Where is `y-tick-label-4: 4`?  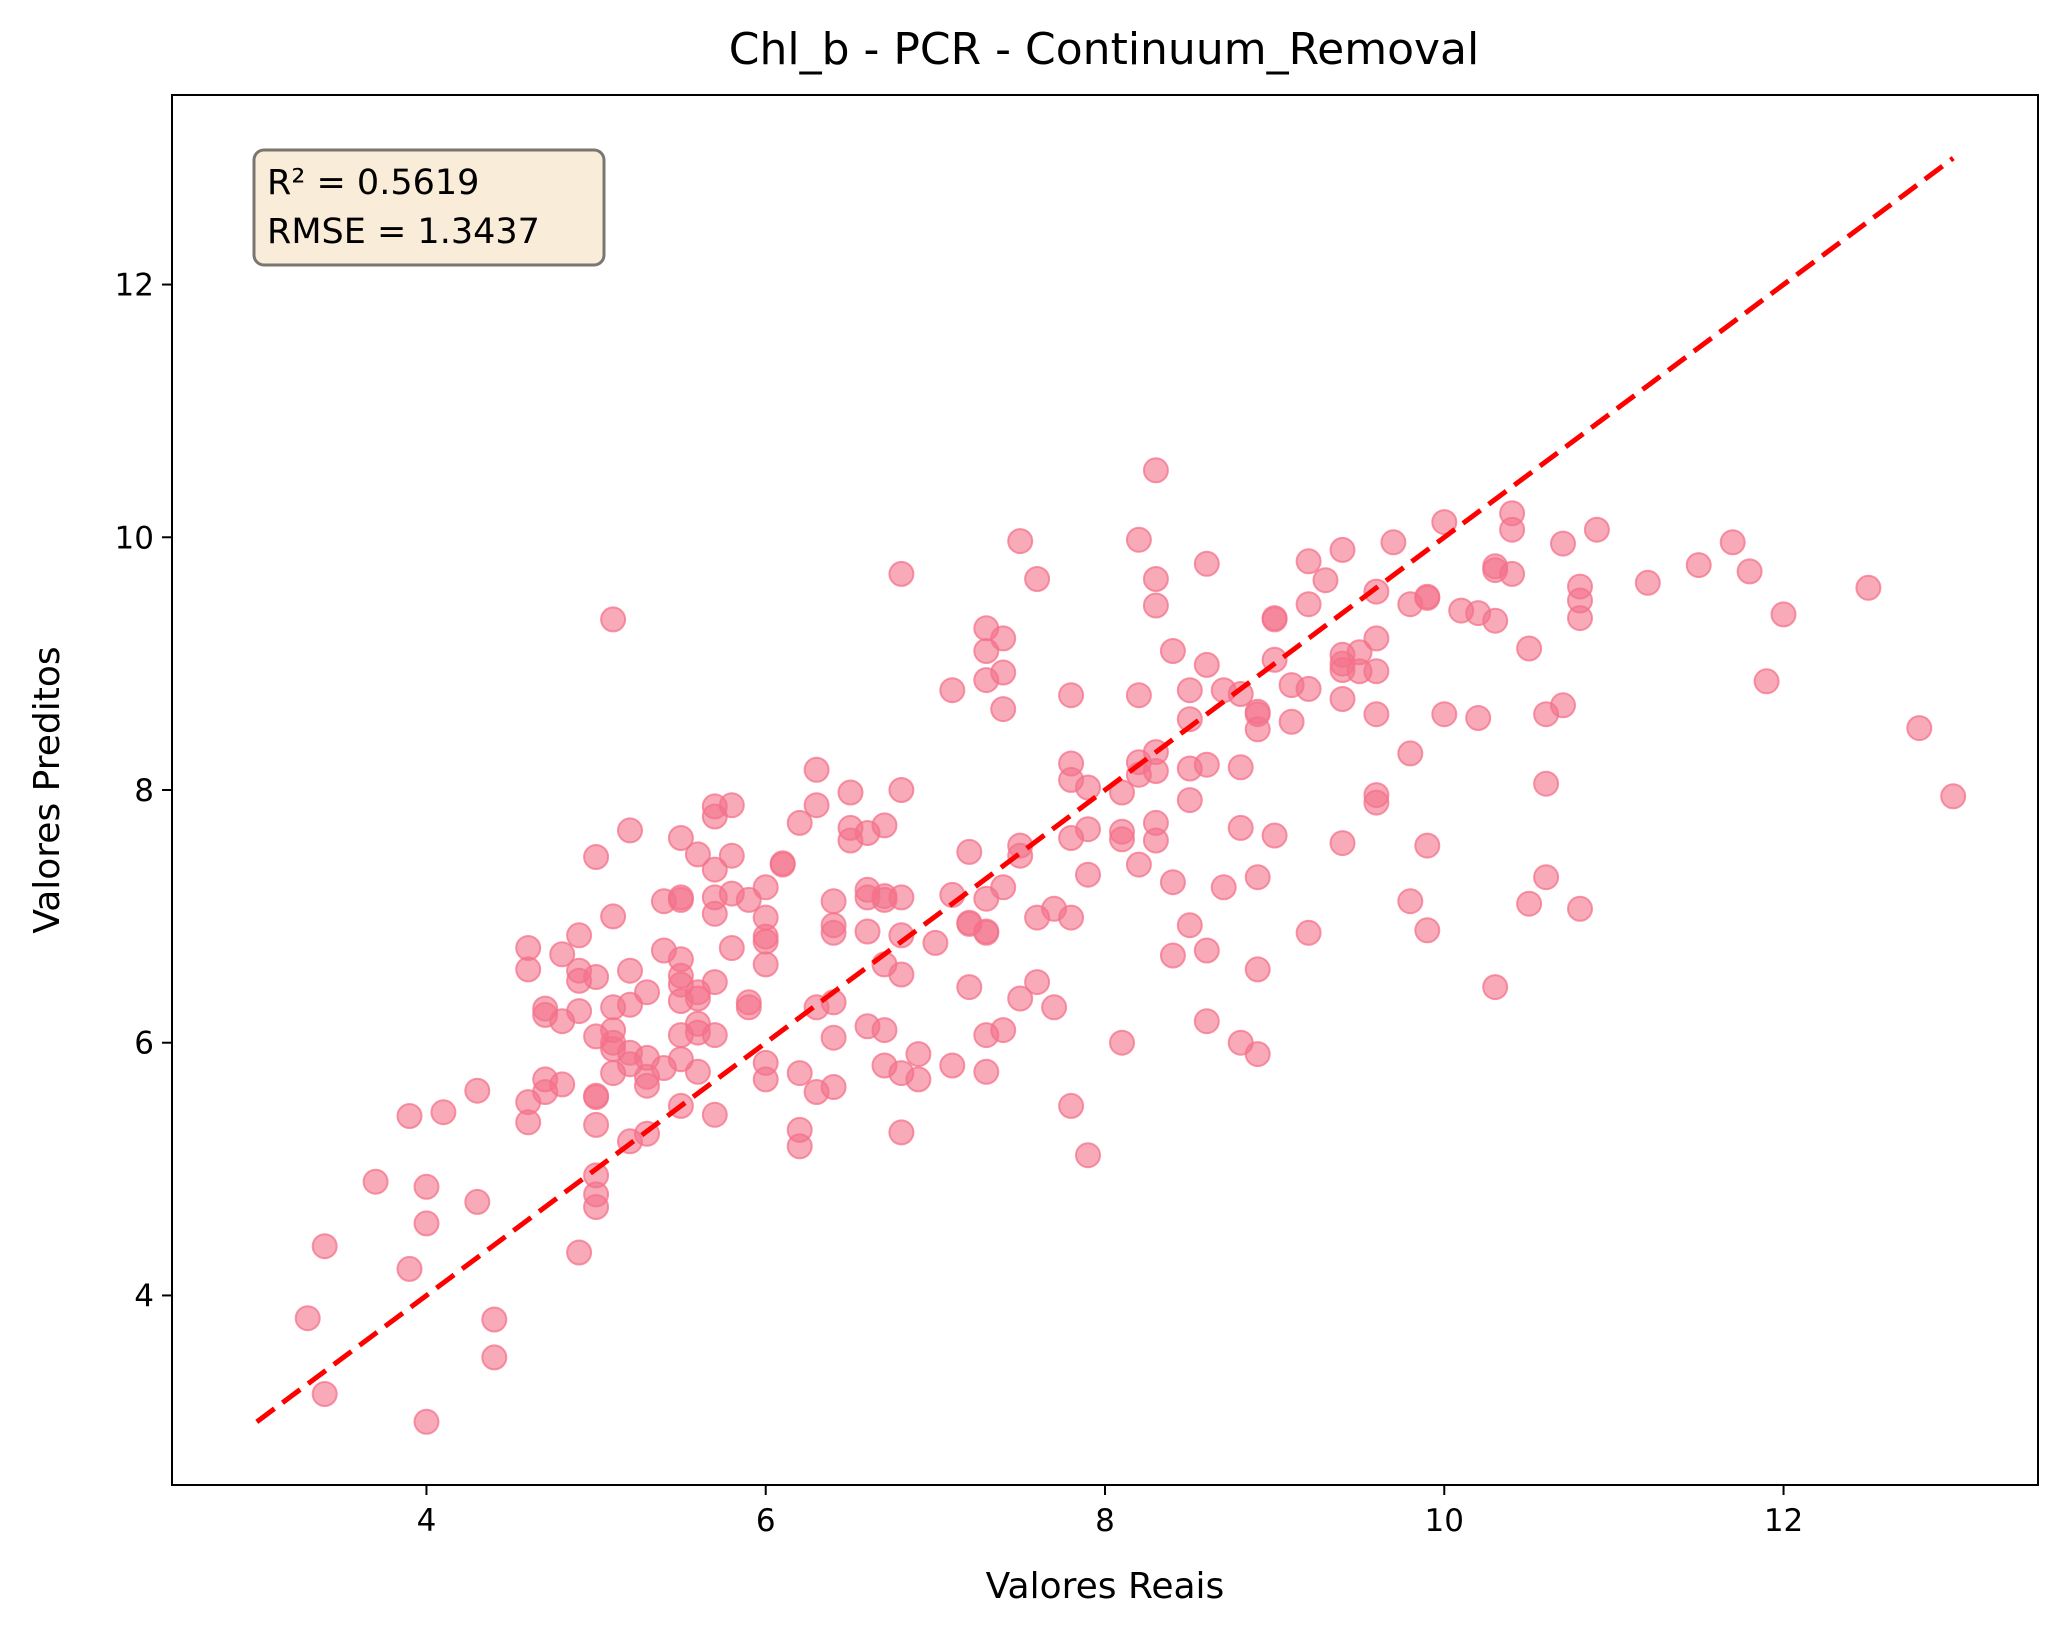 y-tick-label-4: 4 is located at coordinates (144, 1296).